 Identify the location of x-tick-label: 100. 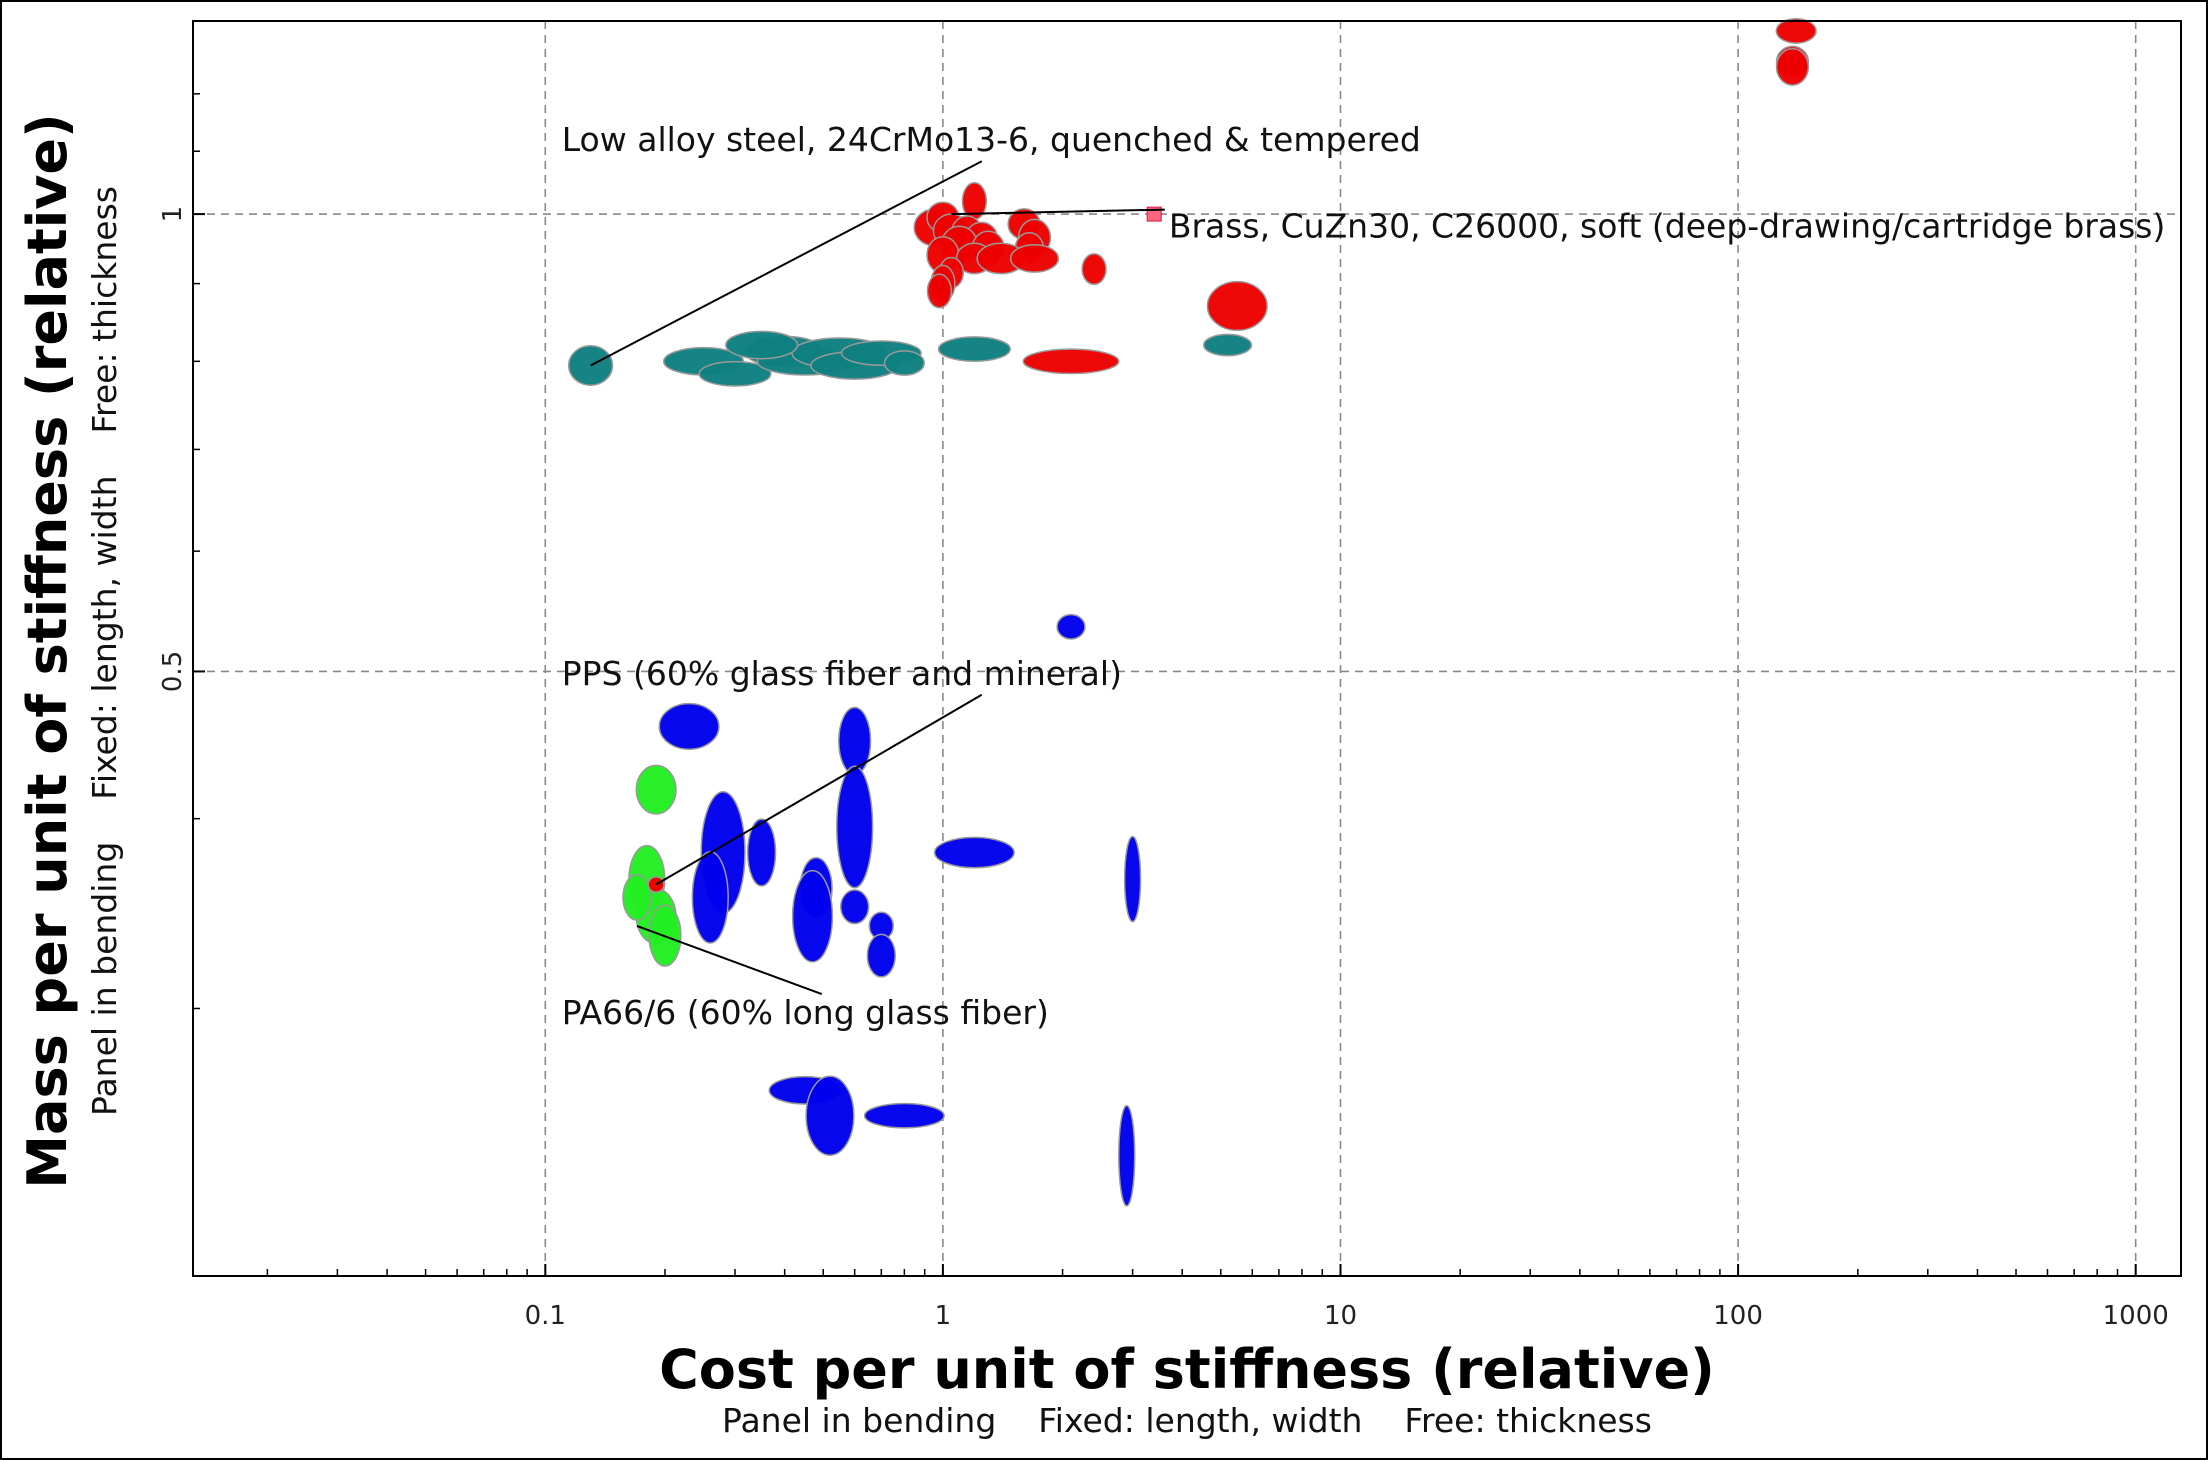
(1738, 1316).